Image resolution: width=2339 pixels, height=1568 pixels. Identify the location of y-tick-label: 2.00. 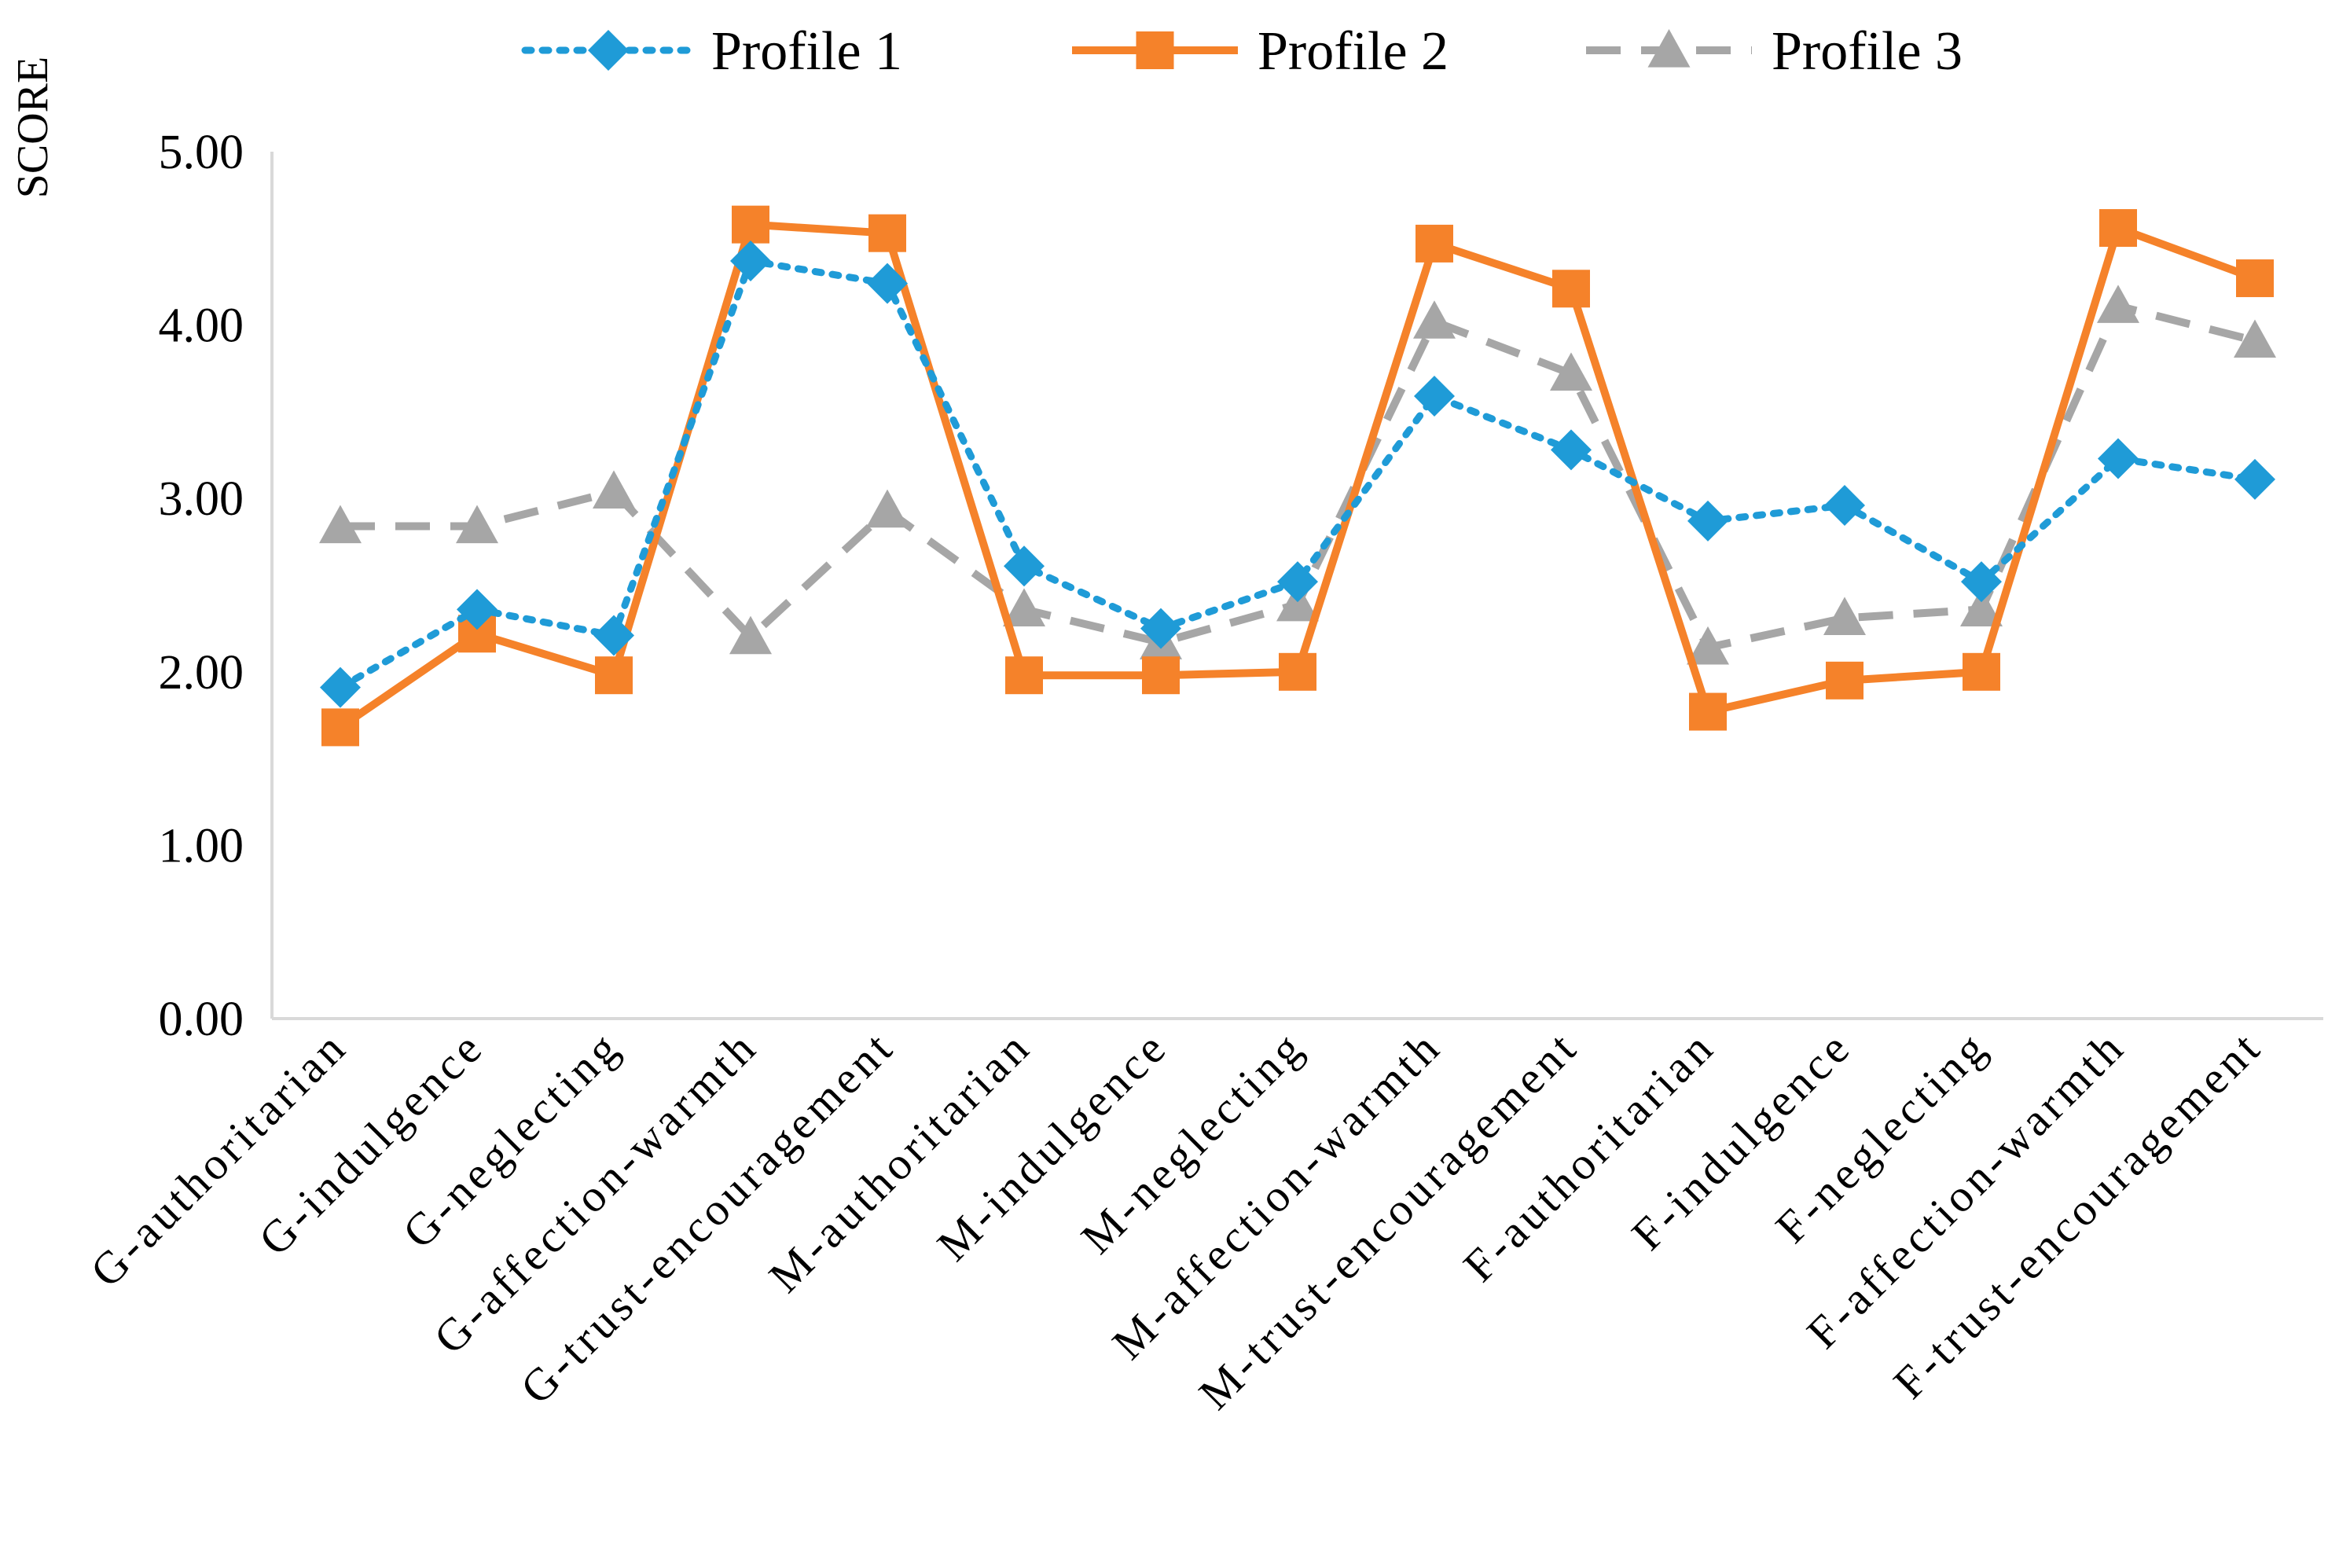
(201, 673).